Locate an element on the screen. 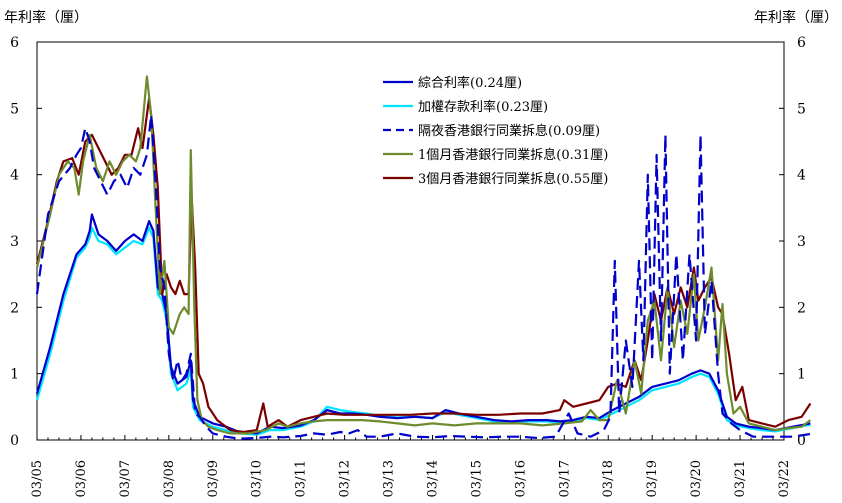  x-tick-label: 03/21 is located at coordinates (740, 478).